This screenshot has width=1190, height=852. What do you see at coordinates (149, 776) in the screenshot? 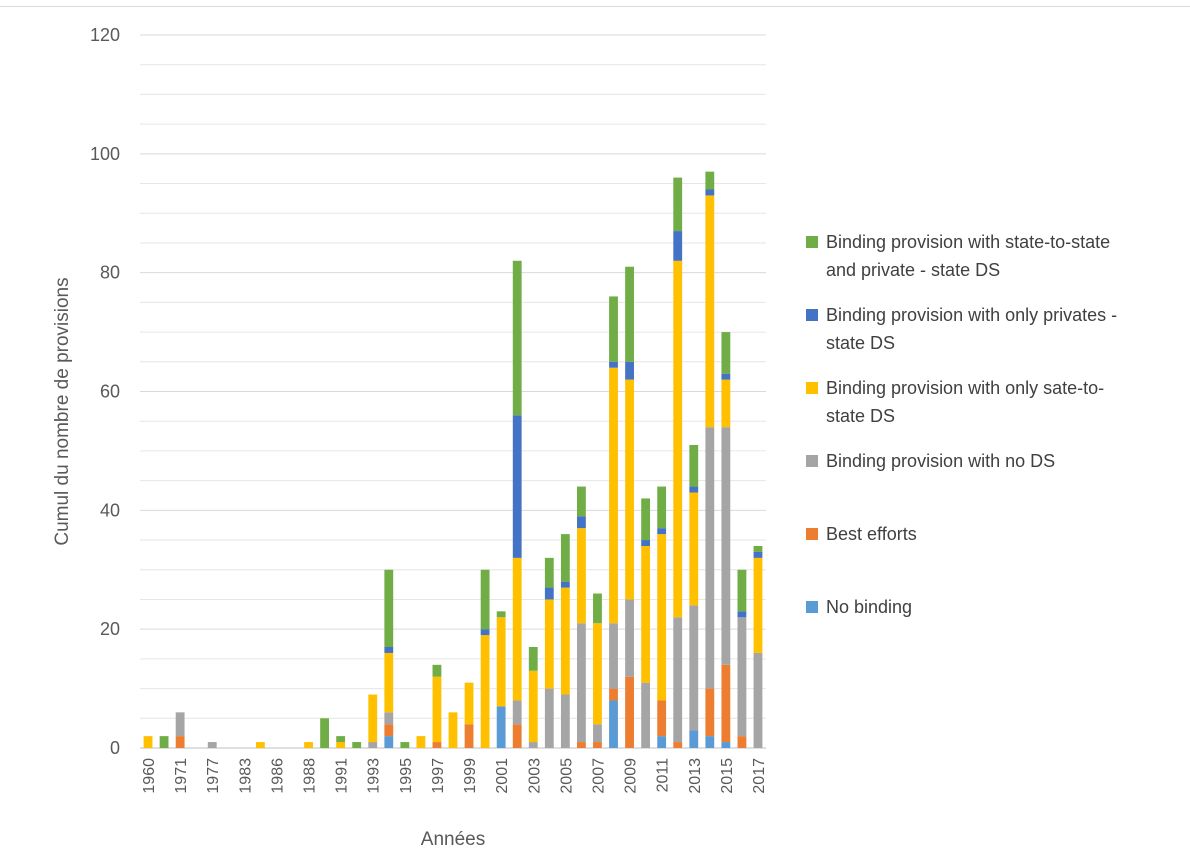
I see `x-tick-label: 1960` at bounding box center [149, 776].